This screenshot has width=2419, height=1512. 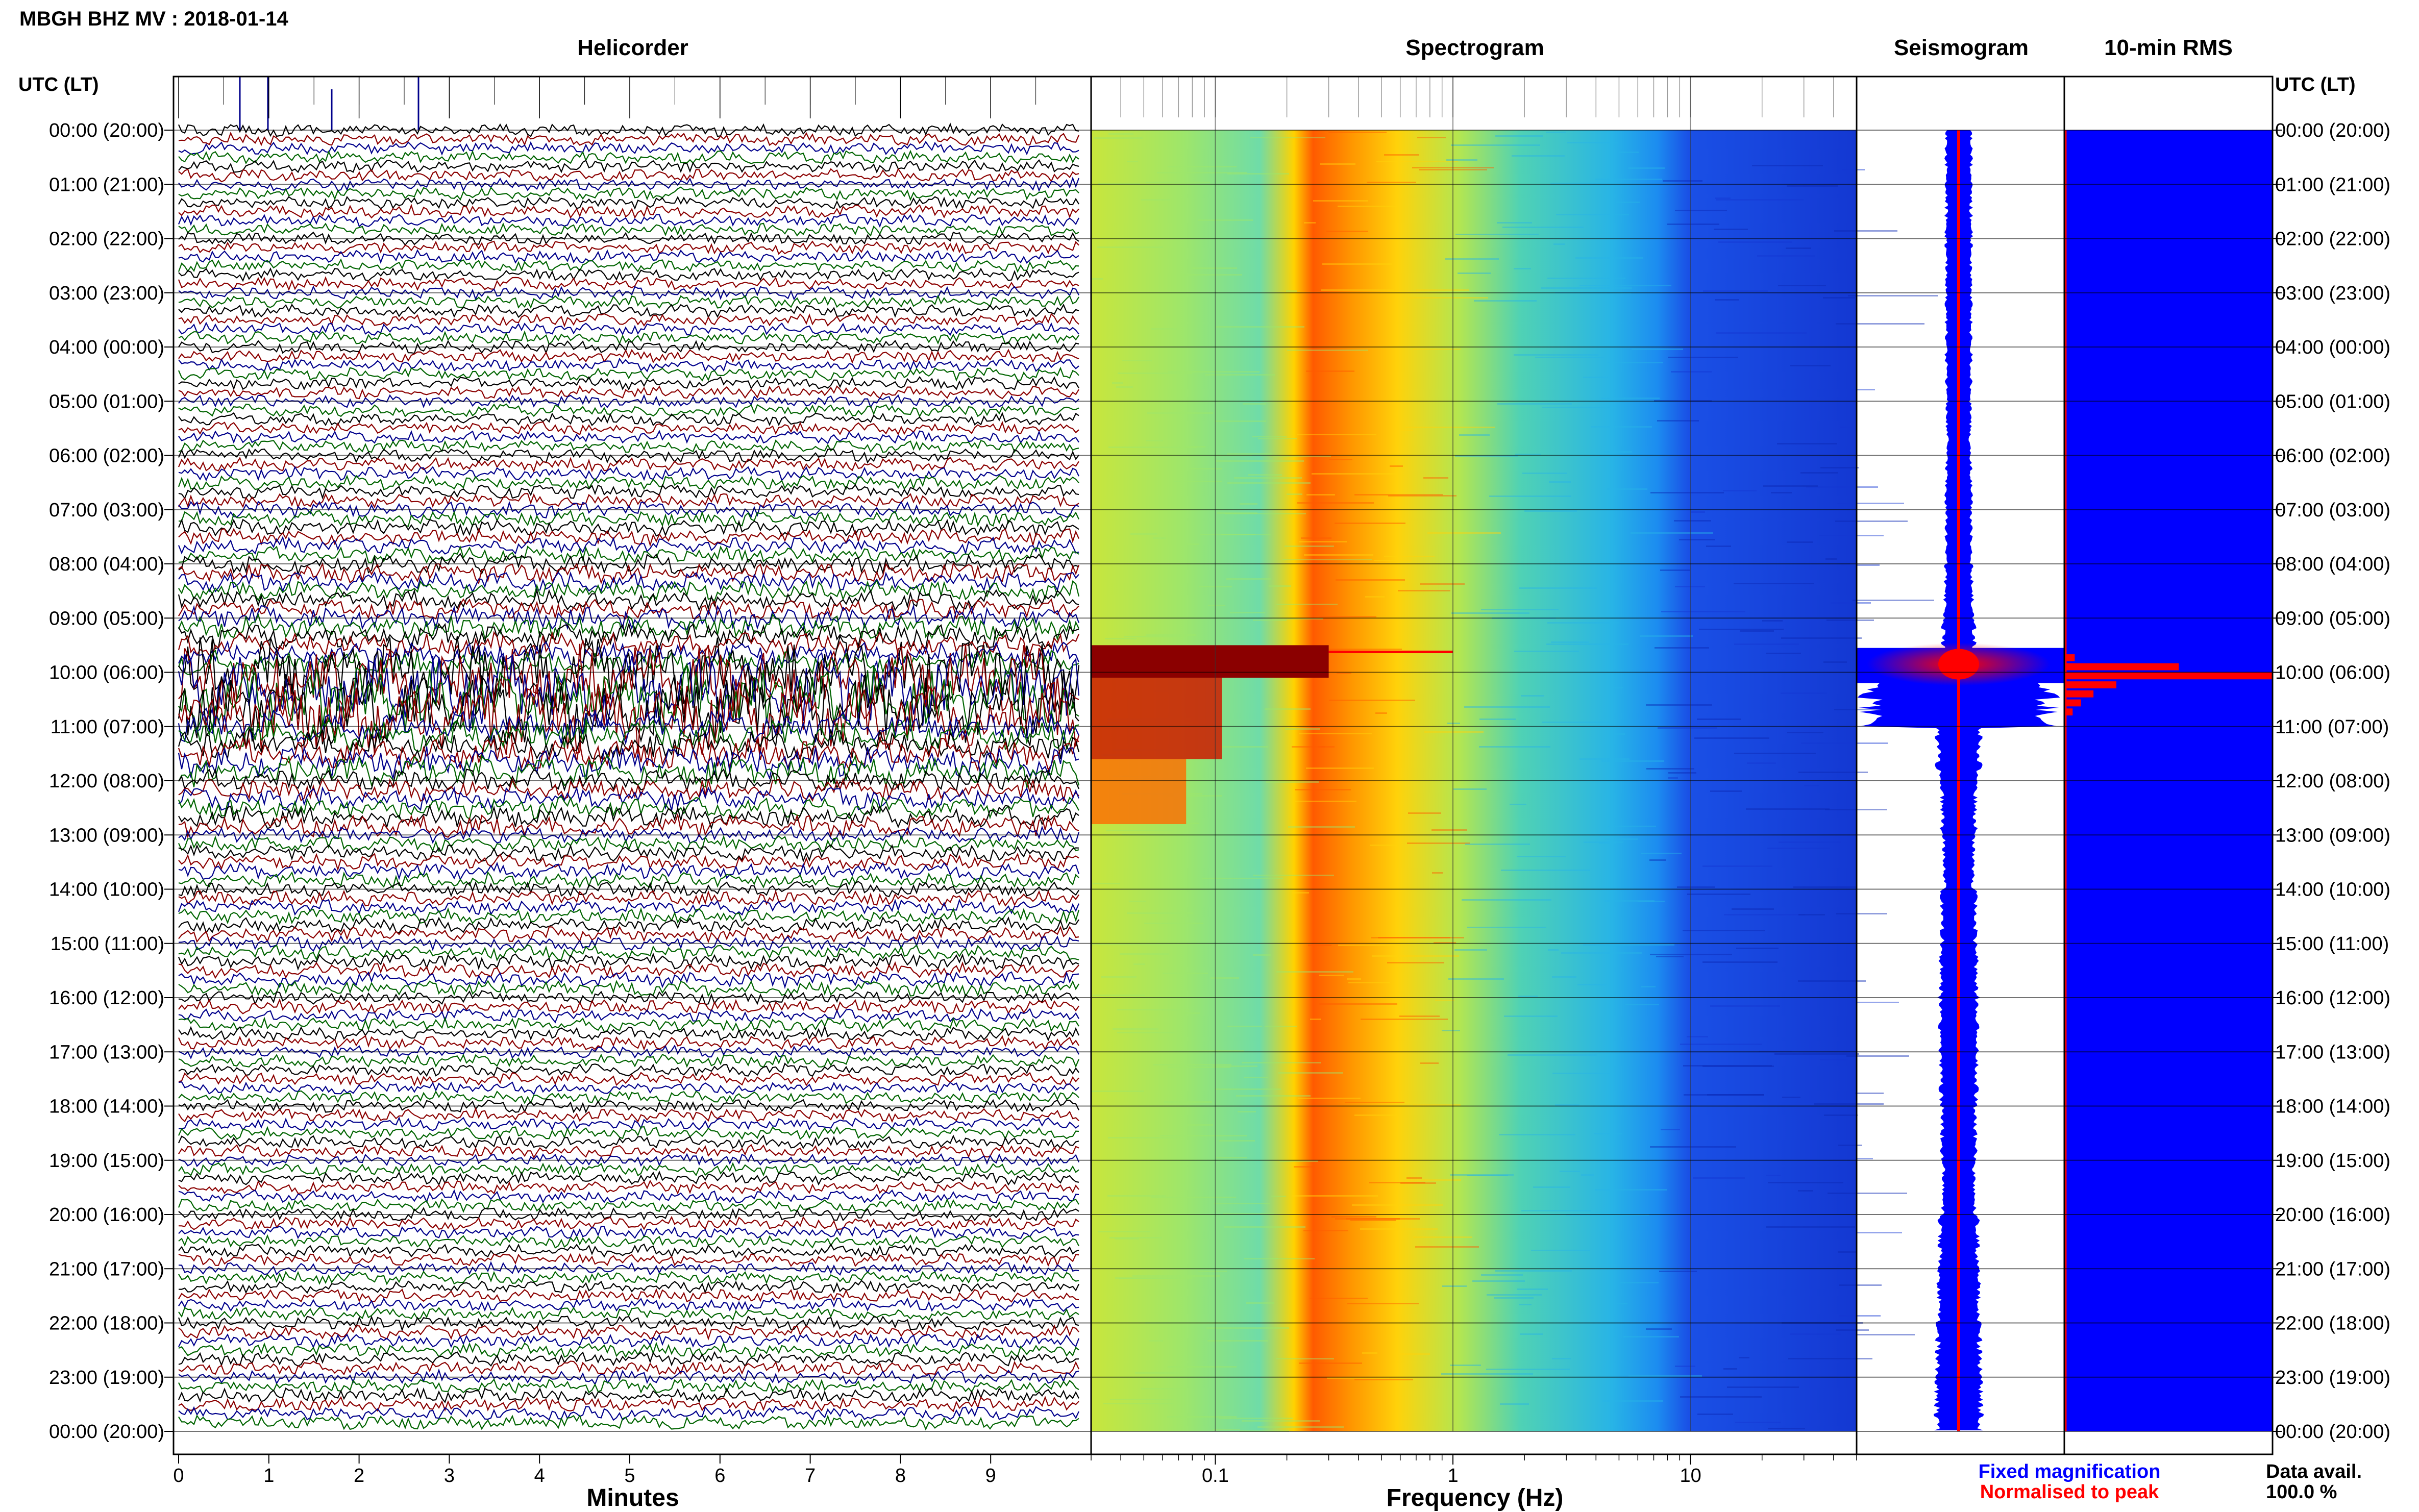 What do you see at coordinates (106, 510) in the screenshot?
I see `y-tick-label: 07:00 (03:00)` at bounding box center [106, 510].